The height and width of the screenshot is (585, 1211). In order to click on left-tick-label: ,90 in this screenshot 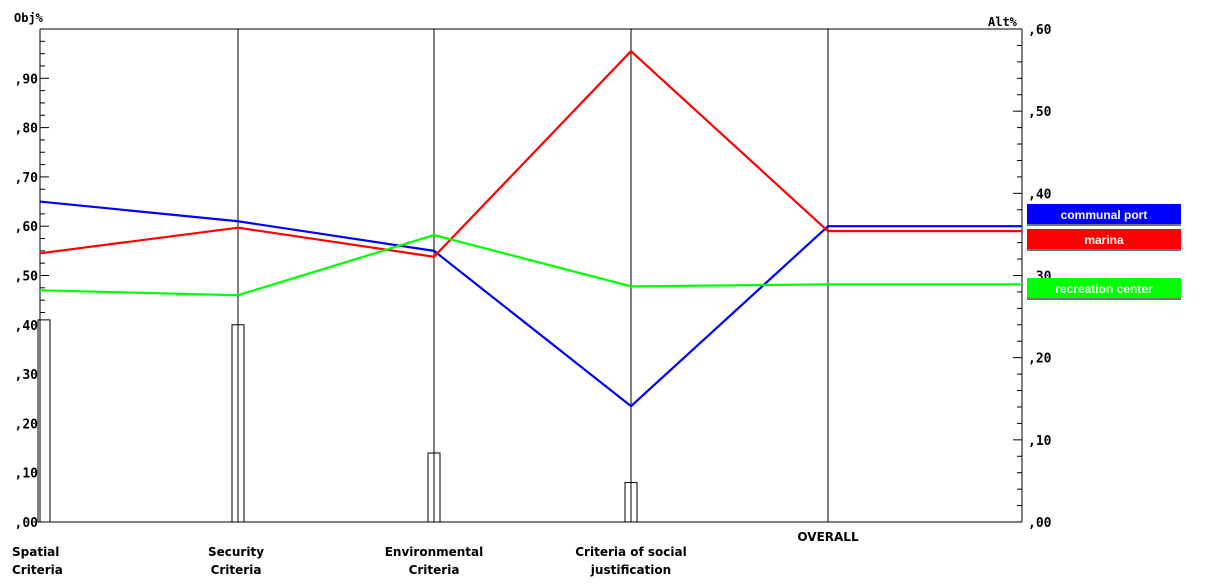, I will do `click(27, 79)`.